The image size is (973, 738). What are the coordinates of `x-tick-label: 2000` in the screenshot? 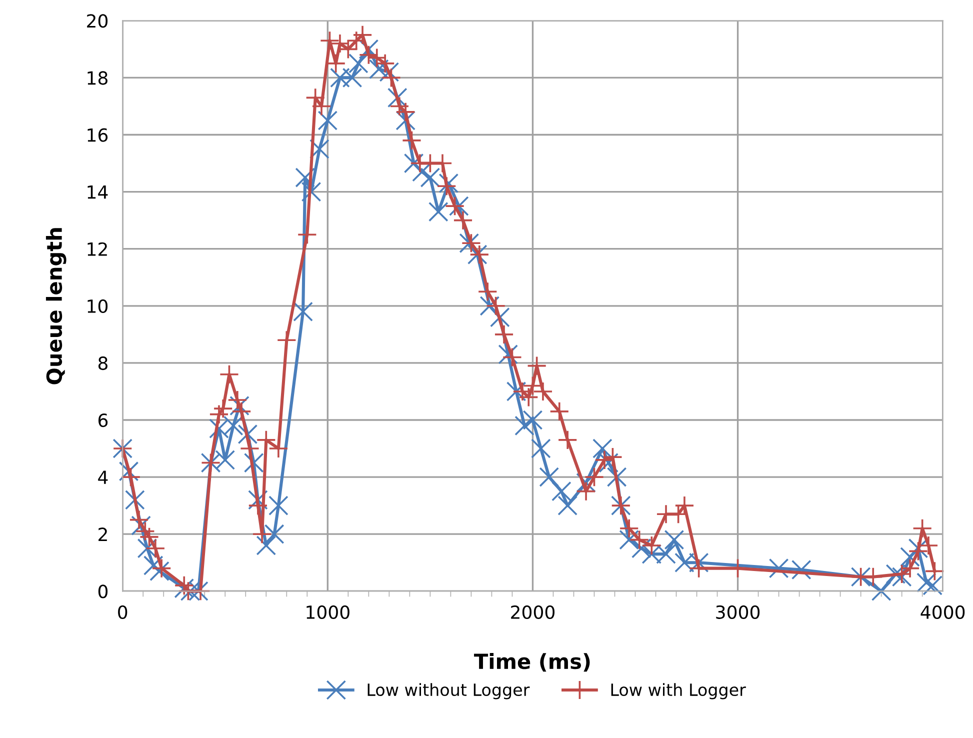 It's located at (532, 612).